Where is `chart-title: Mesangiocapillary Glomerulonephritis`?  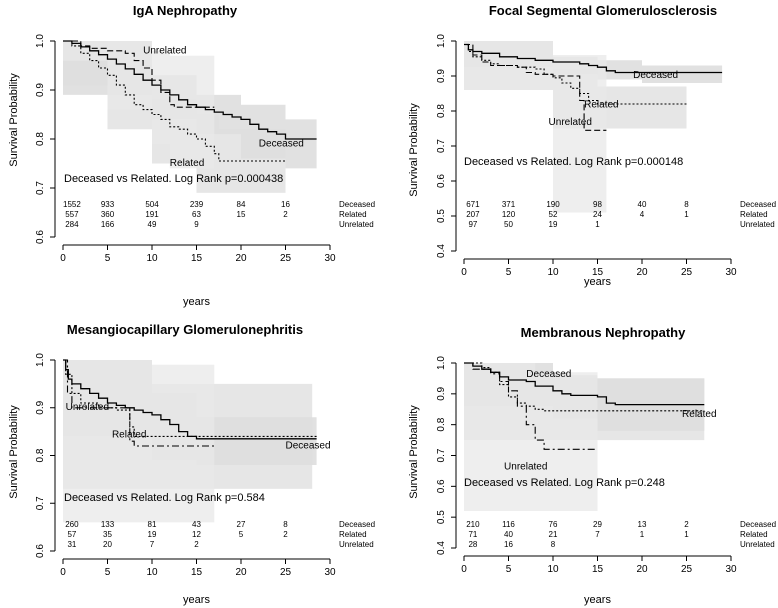 chart-title: Mesangiocapillary Glomerulonephritis is located at coordinates (185, 329).